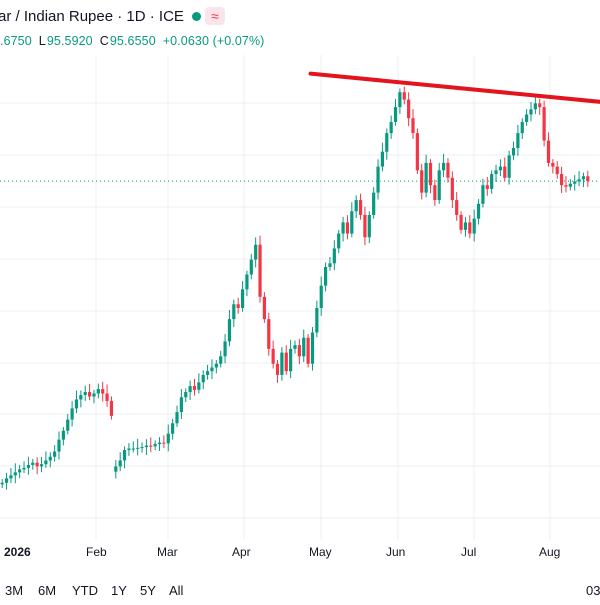 The width and height of the screenshot is (600, 605). Describe the element at coordinates (593, 590) in the screenshot. I see `axis-corner-date: 03` at that location.